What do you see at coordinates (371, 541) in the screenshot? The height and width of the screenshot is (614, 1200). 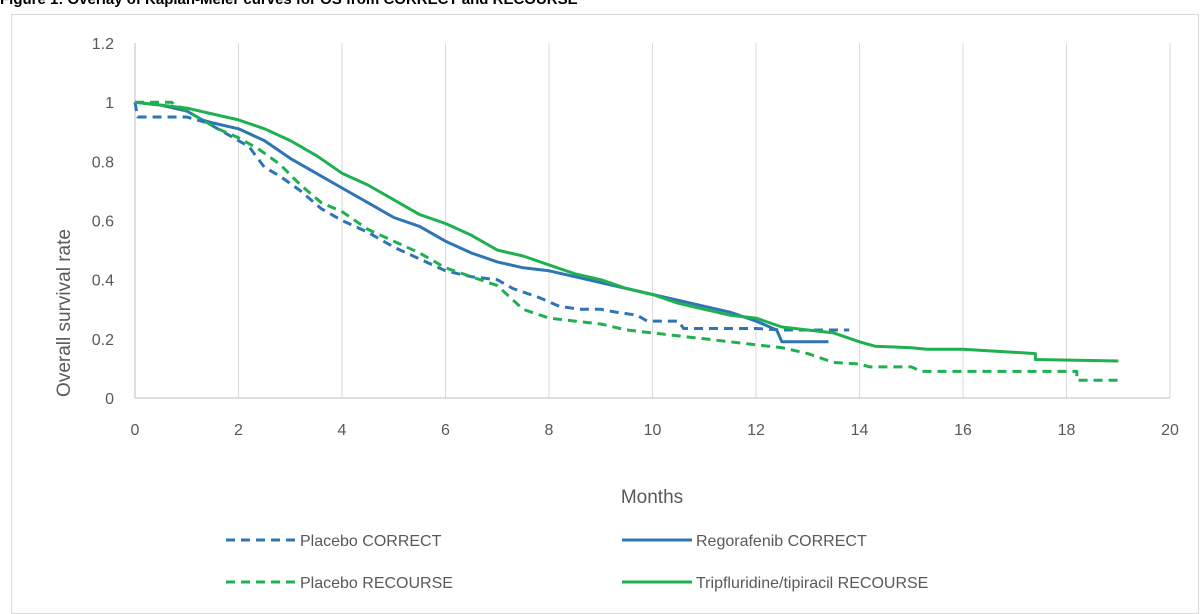 I see `legend-label: Placebo CORRECT` at bounding box center [371, 541].